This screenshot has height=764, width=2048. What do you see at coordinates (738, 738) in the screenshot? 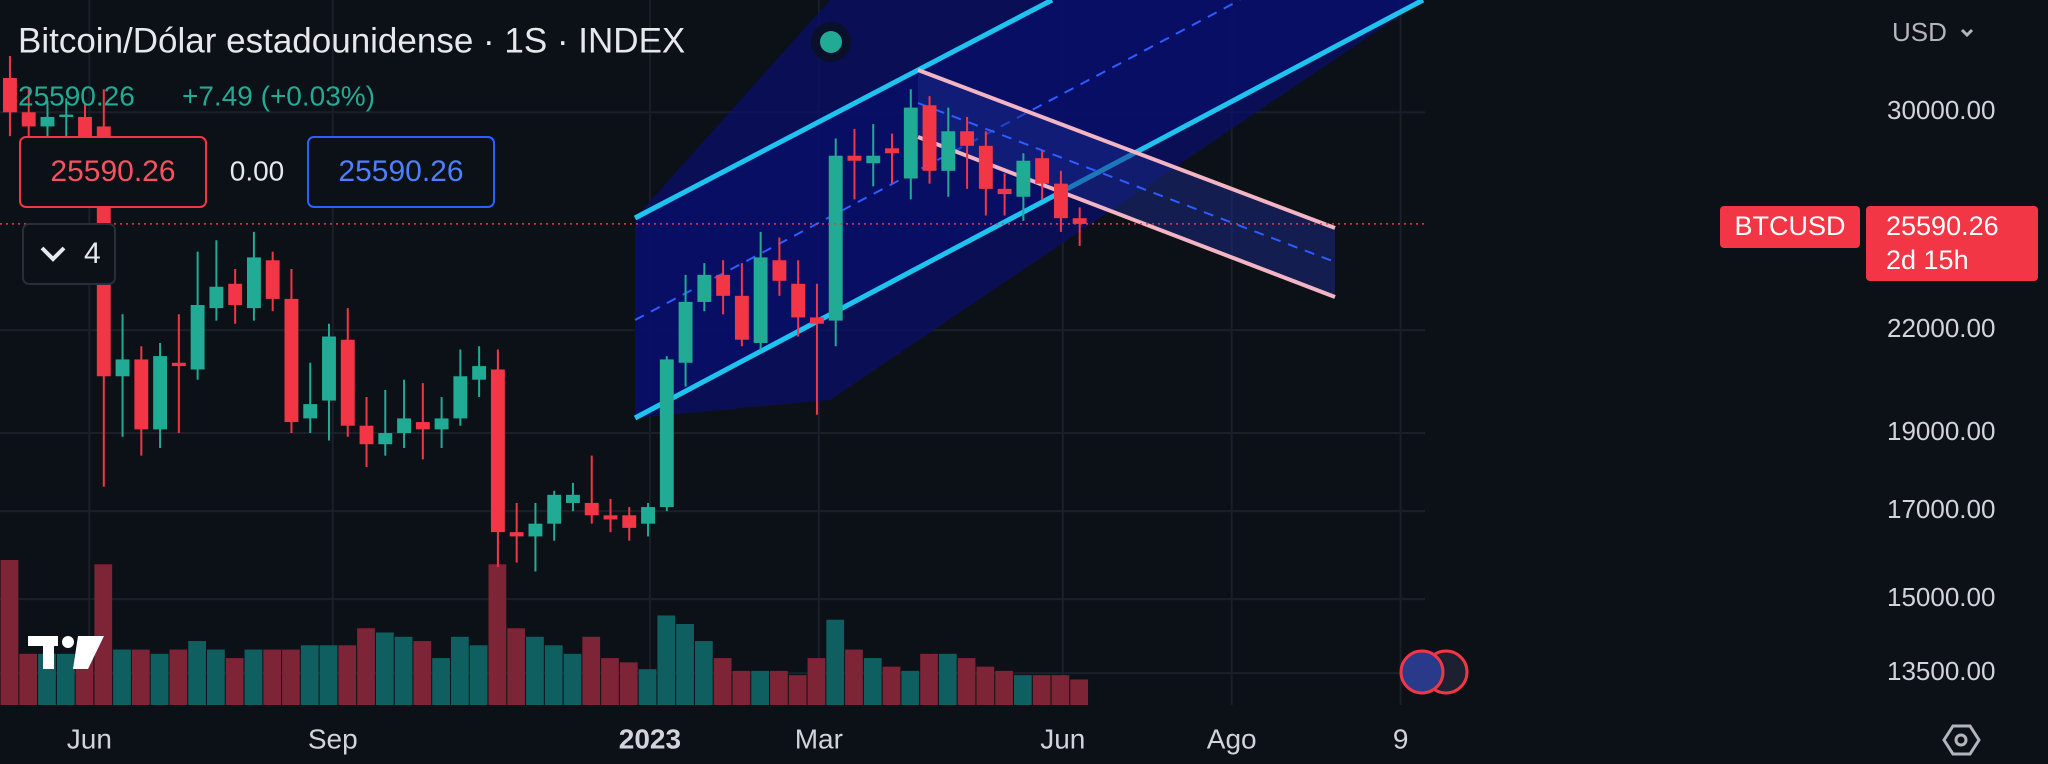
I see `axes: Jun Sep 2023 Mar Jun Ago 9` at bounding box center [738, 738].